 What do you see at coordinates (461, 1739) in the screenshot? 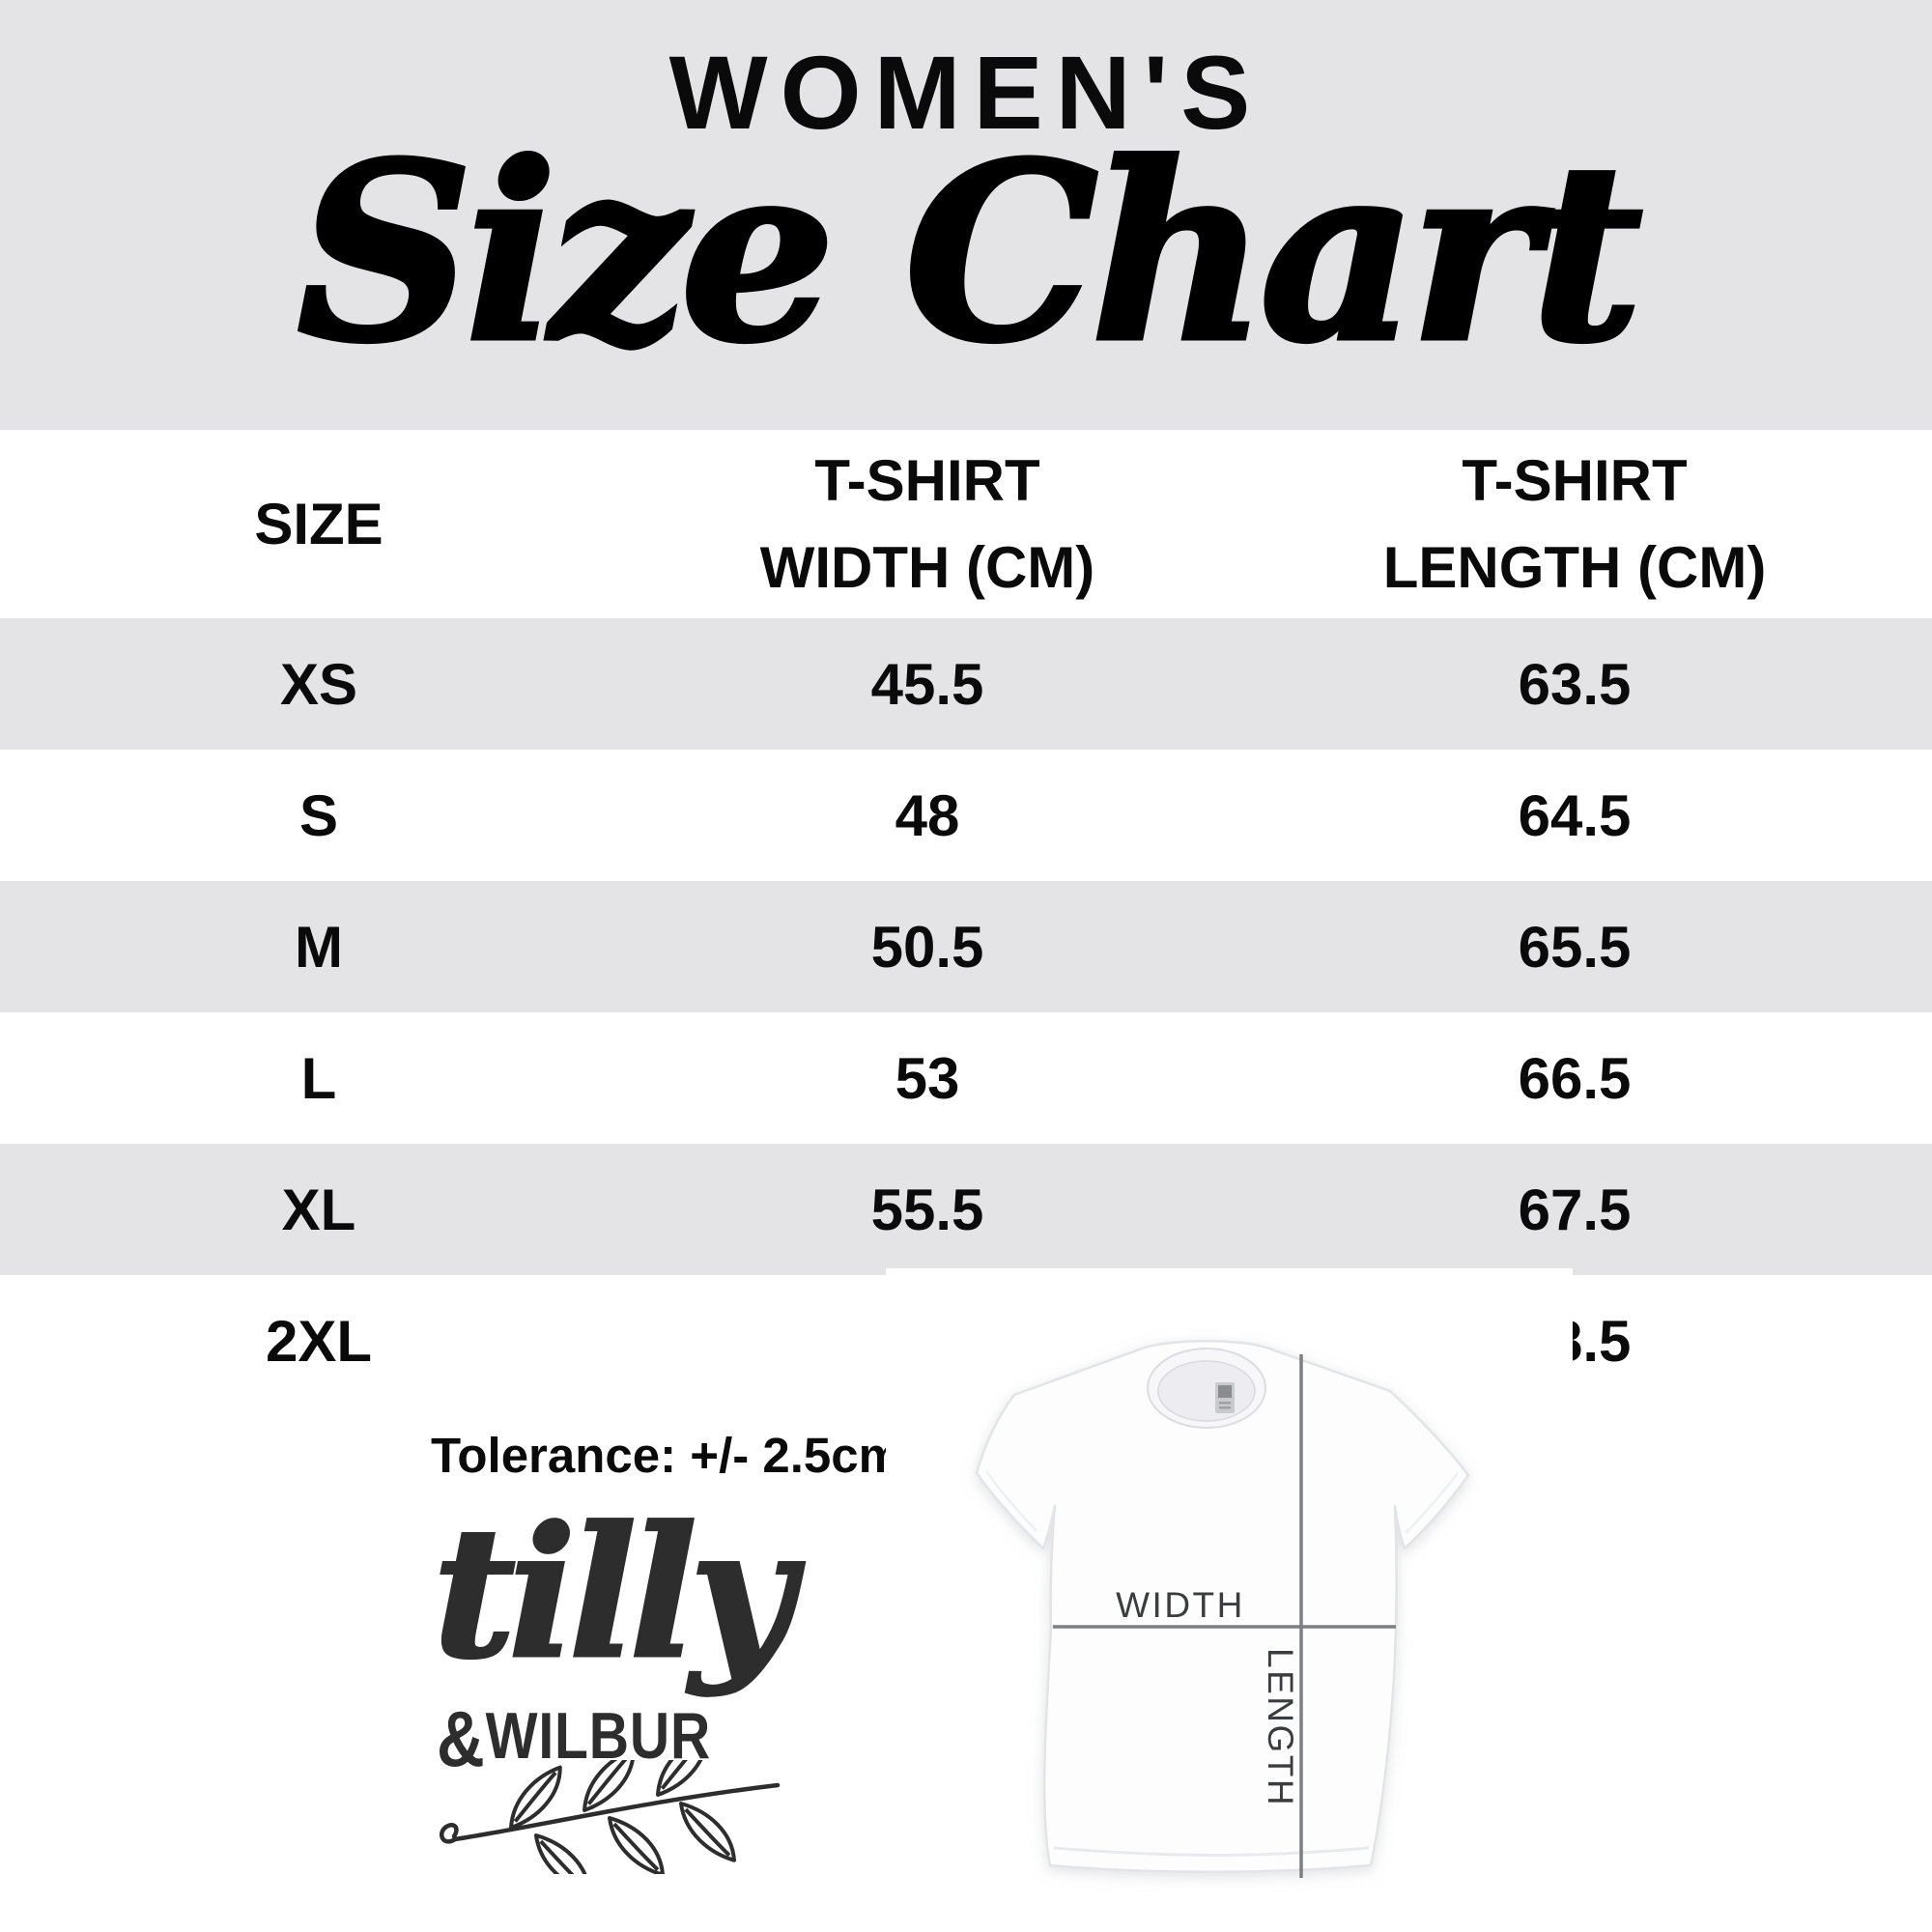
I see `brand-ampersand: &` at bounding box center [461, 1739].